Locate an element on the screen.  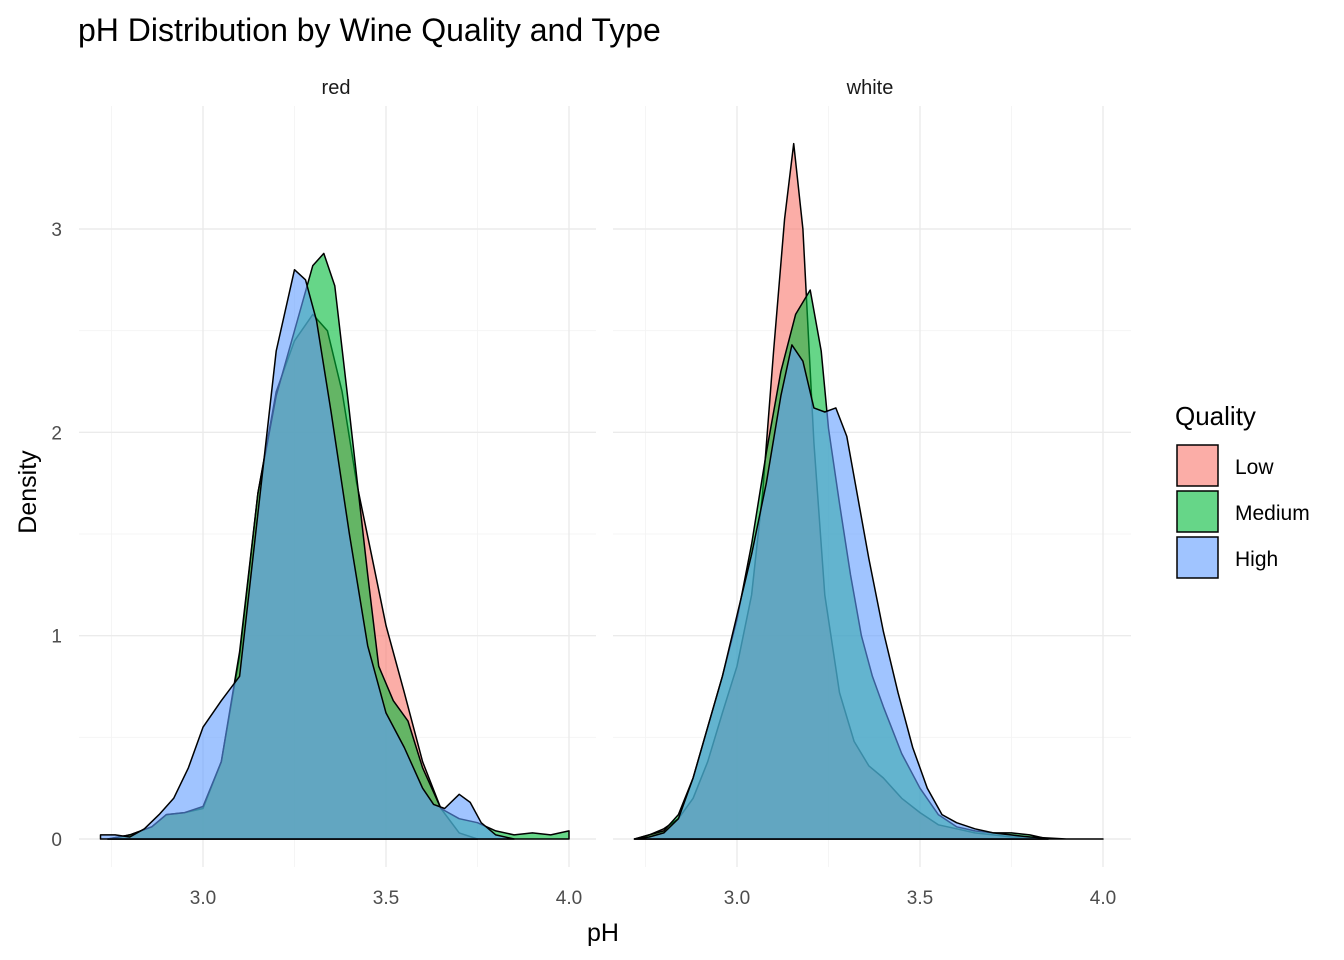
legend-key-high is located at coordinates (1197, 557).